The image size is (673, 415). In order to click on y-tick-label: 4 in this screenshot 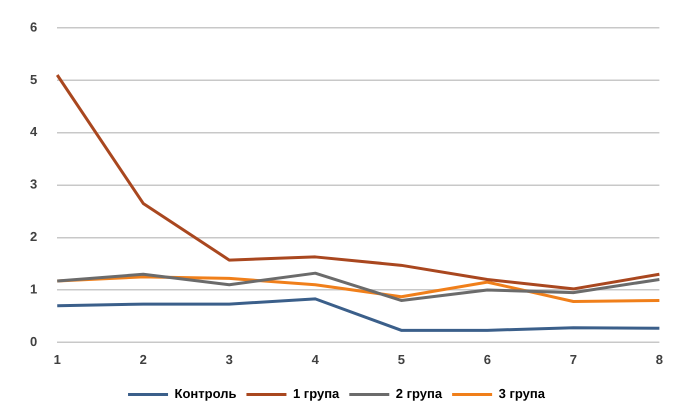, I will do `click(34, 132)`.